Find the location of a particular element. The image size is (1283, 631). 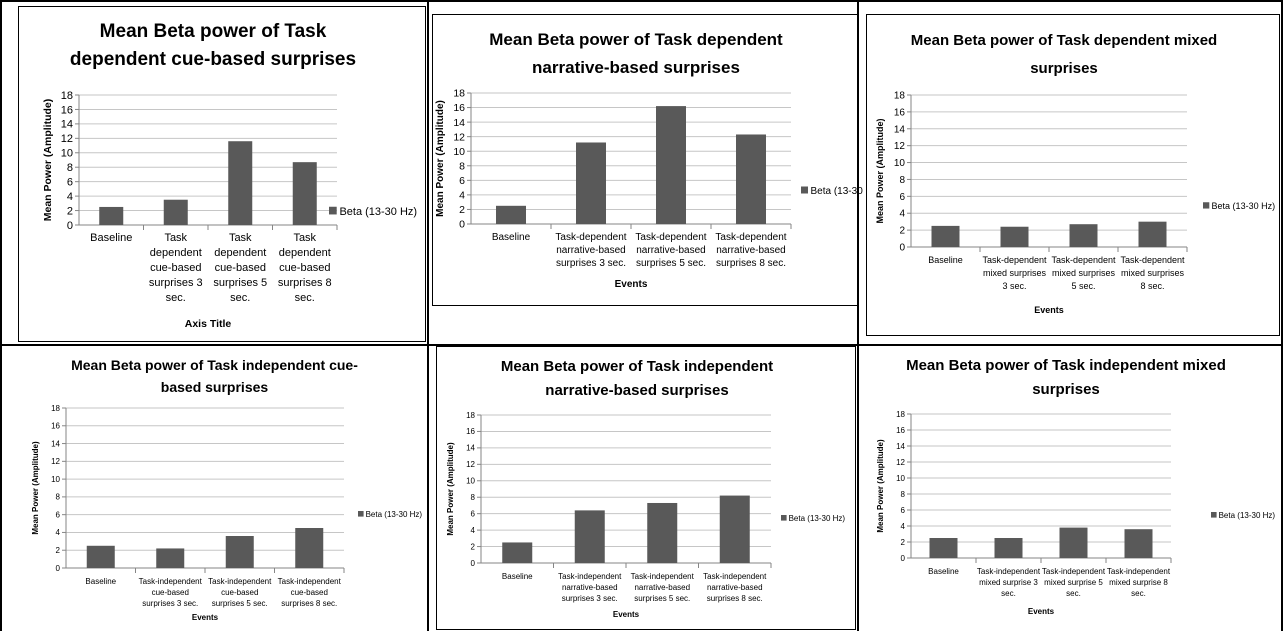

chart-title-line: surprises is located at coordinates (1066, 389).